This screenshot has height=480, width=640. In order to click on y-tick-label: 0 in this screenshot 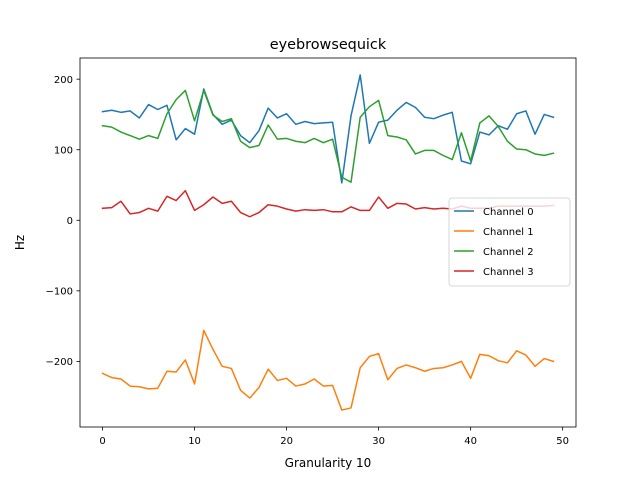, I will do `click(70, 221)`.